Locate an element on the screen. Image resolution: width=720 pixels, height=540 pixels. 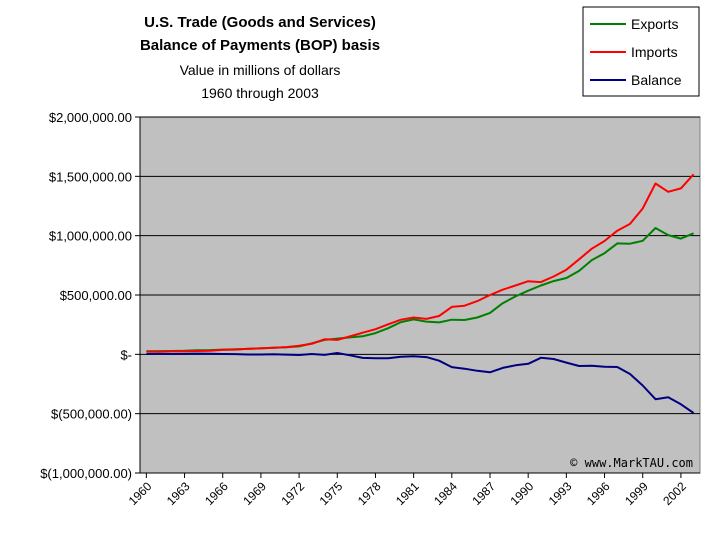
x-tick-label: 1960 is located at coordinates (140, 493).